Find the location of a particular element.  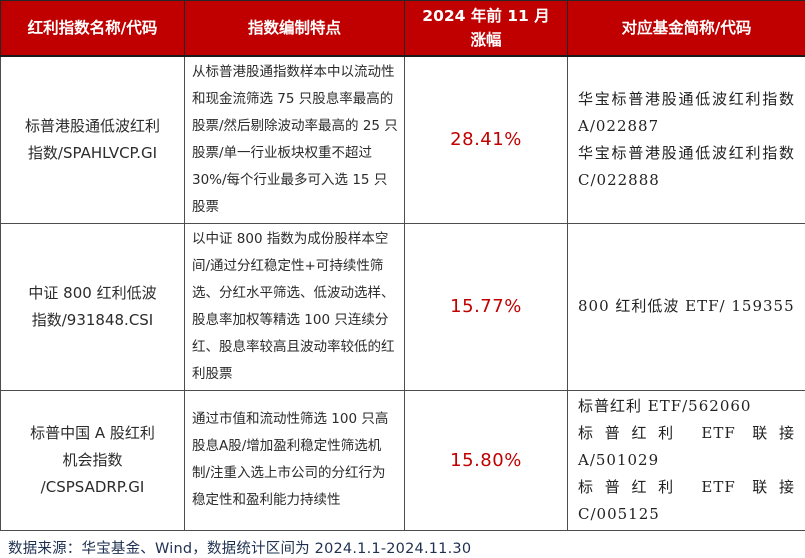

fund-item: 标普红利 ETF/562060 is located at coordinates (686, 406).